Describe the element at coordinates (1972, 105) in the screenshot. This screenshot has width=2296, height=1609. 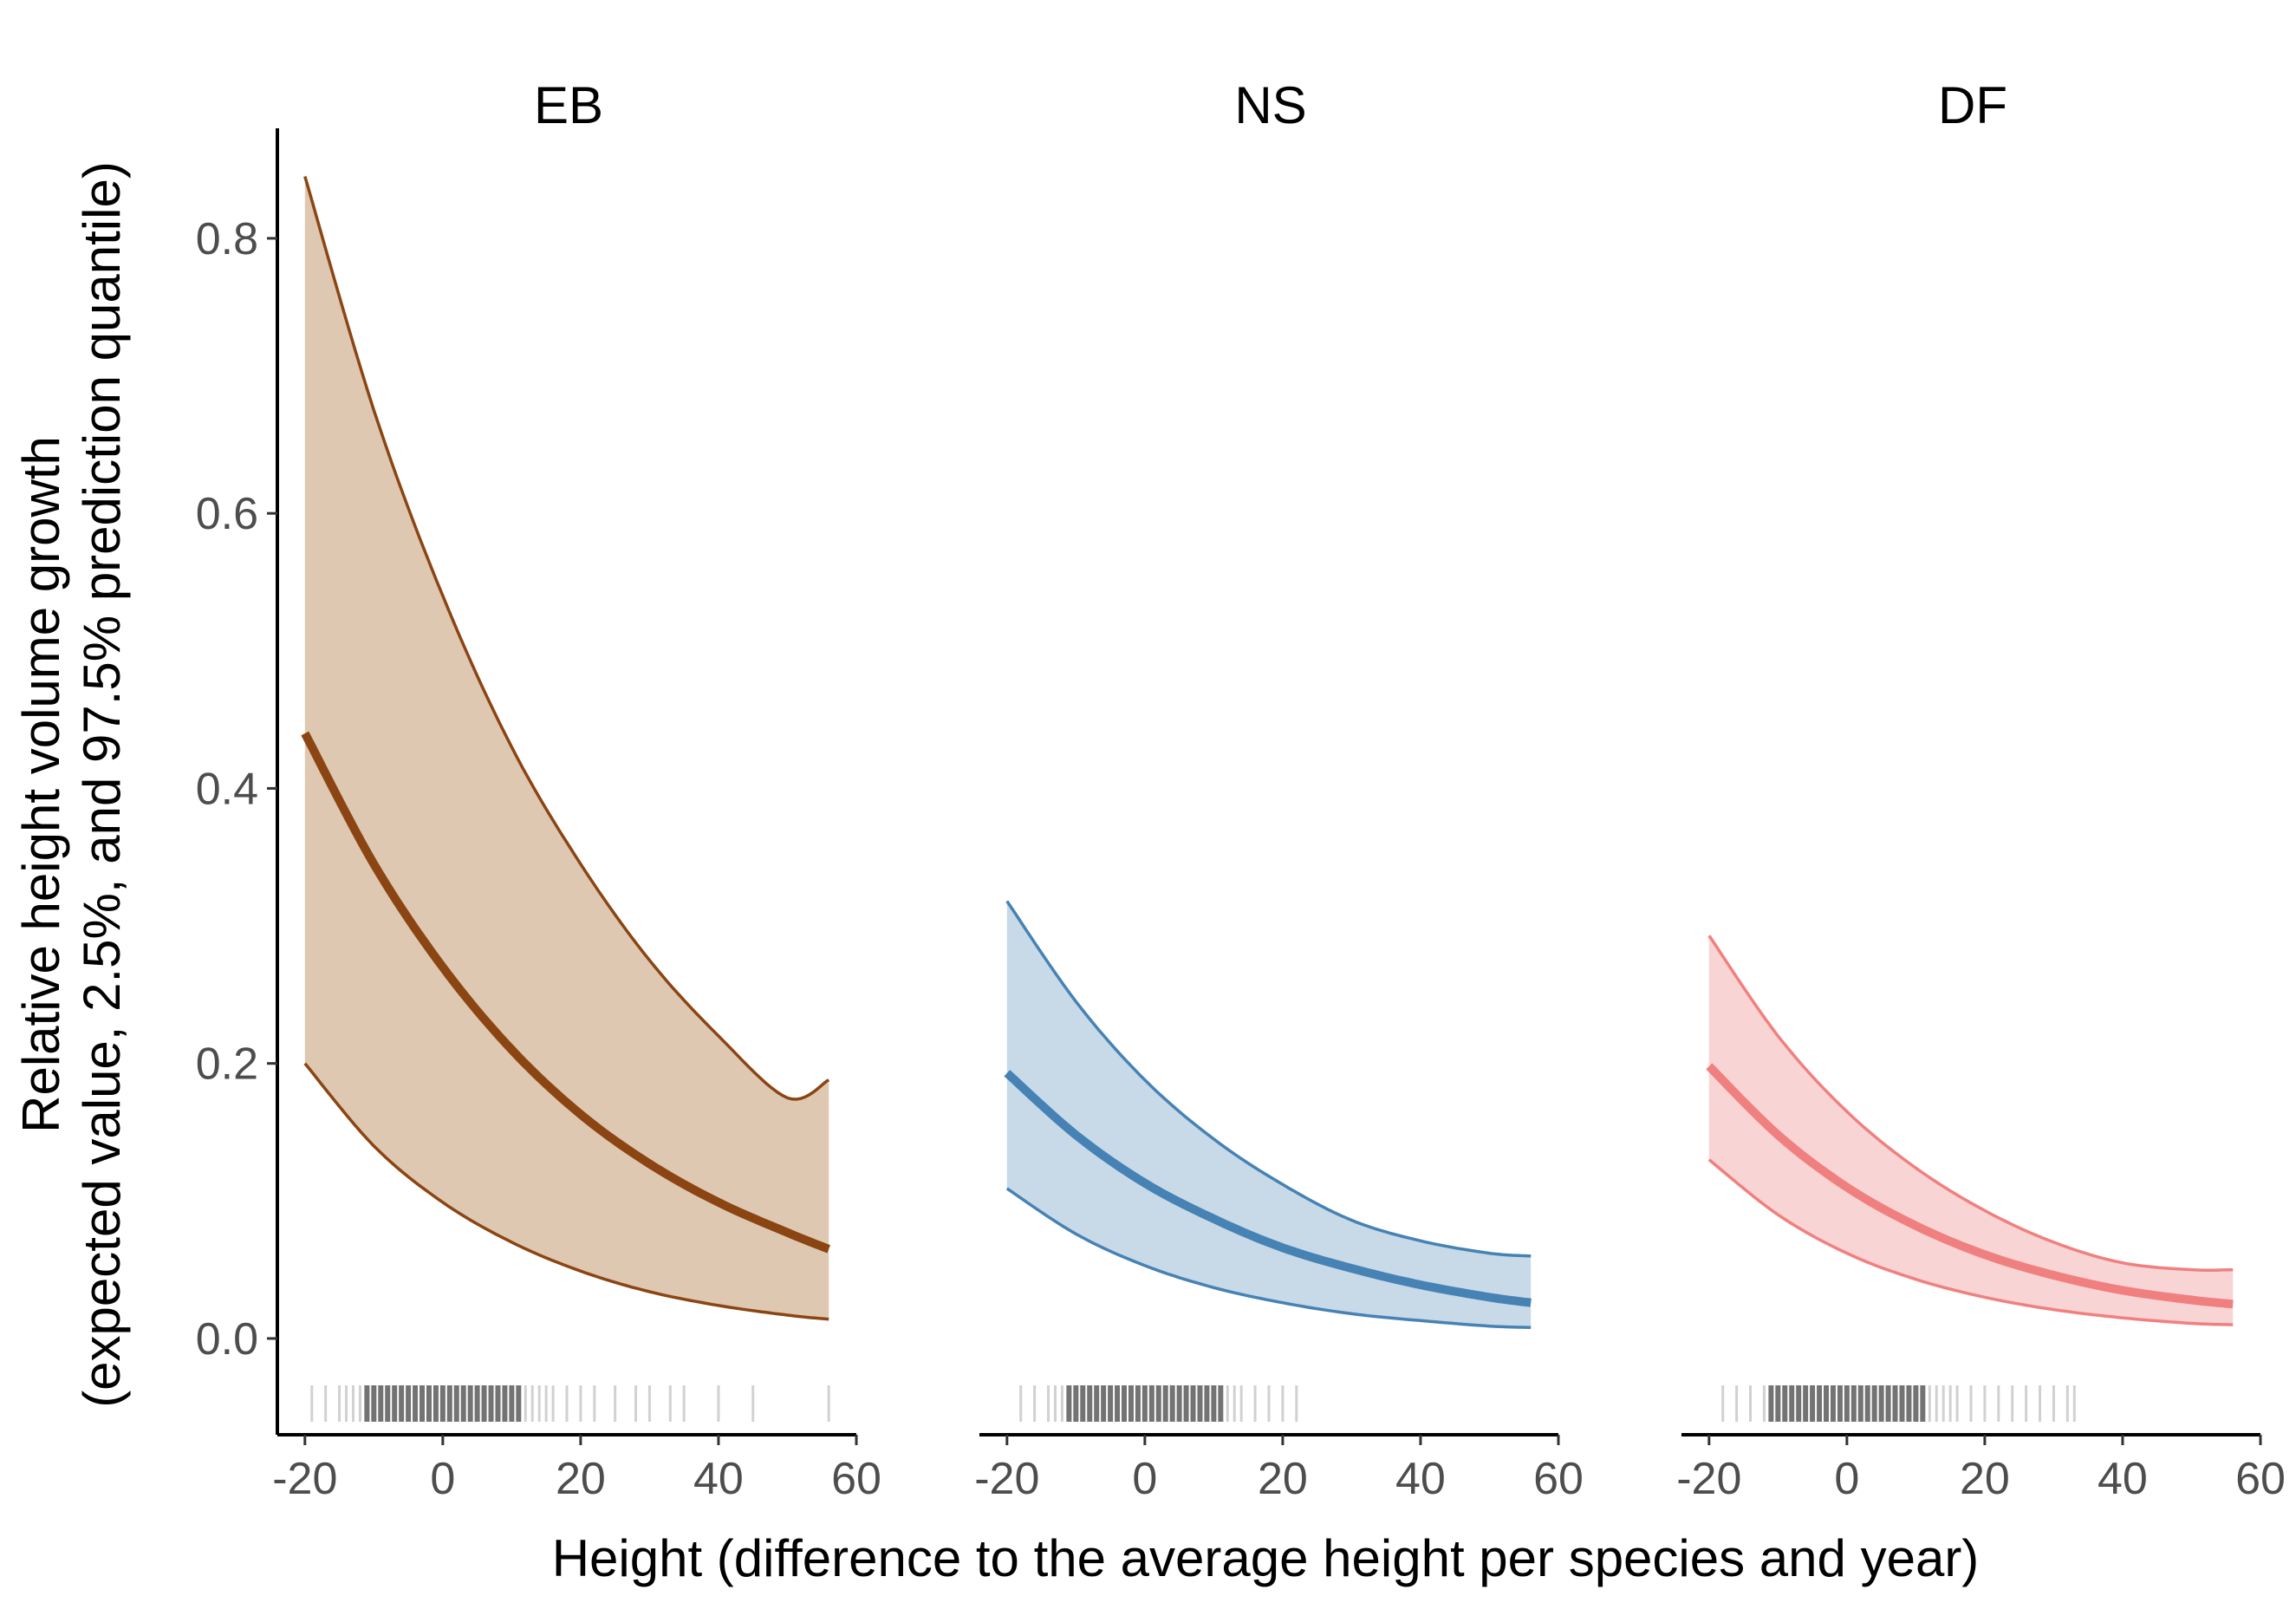
I see `facet-title-df: DF` at that location.